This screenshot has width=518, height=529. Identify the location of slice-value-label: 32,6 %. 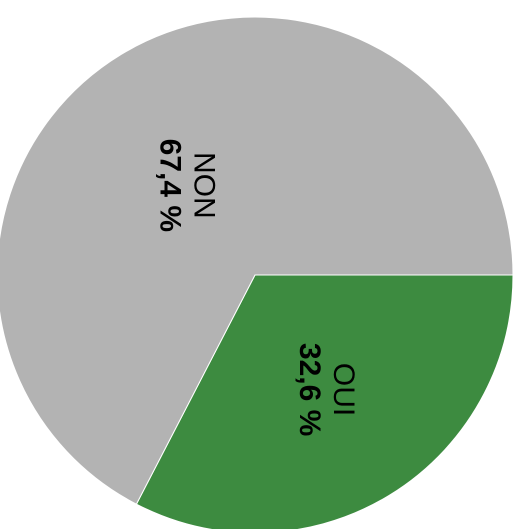
(309, 389).